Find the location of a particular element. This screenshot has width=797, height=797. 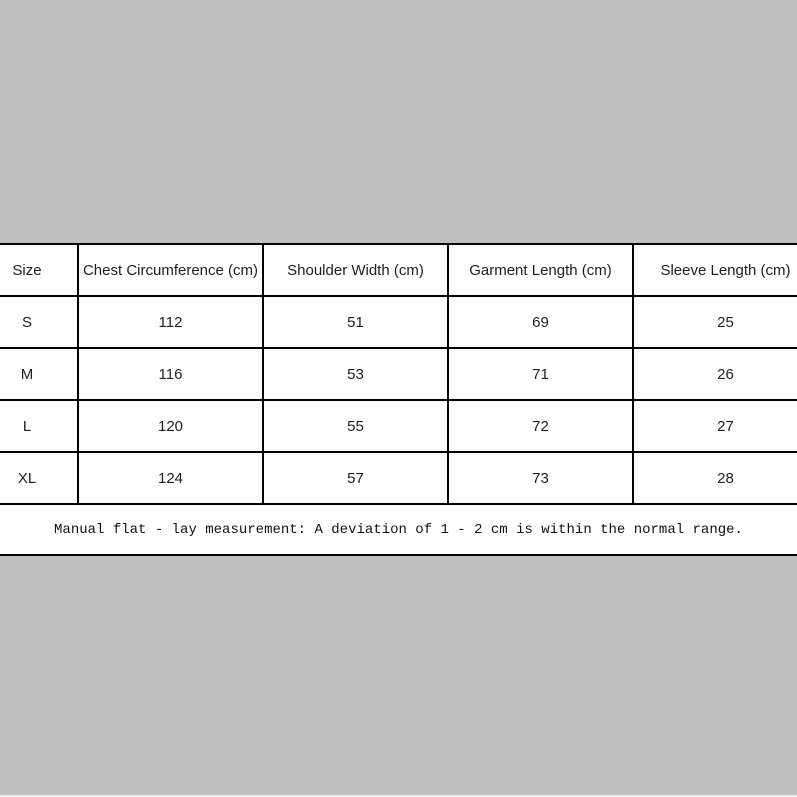

cell-l-shoulder: 55 is located at coordinates (355, 426).